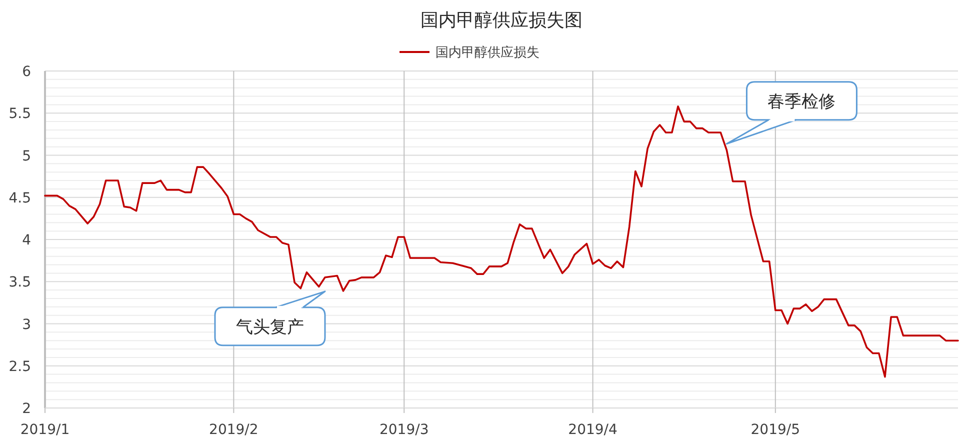 Image resolution: width=961 pixels, height=444 pixels. I want to click on x-tick-label: 2019/2, so click(233, 430).